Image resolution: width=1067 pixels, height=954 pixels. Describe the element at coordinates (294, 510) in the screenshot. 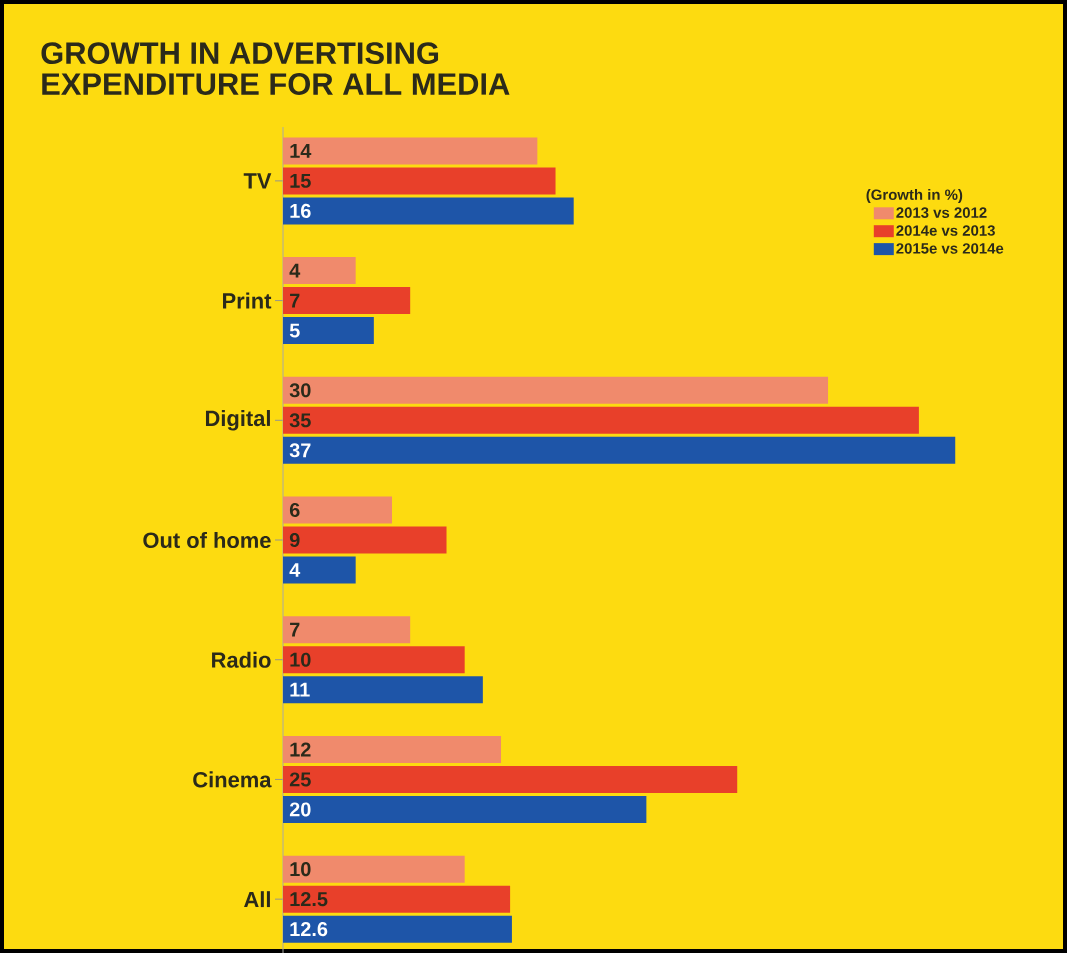

I see `data-label: 6` at that location.